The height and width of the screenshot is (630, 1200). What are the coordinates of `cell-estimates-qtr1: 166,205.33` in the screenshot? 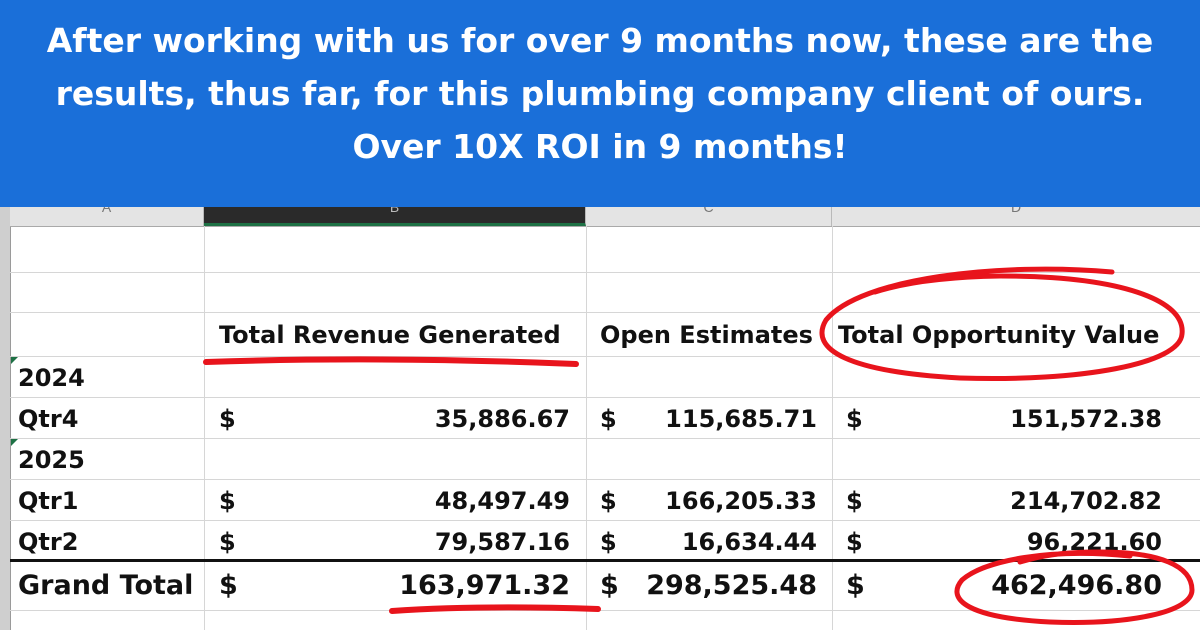 It's located at (741, 501).